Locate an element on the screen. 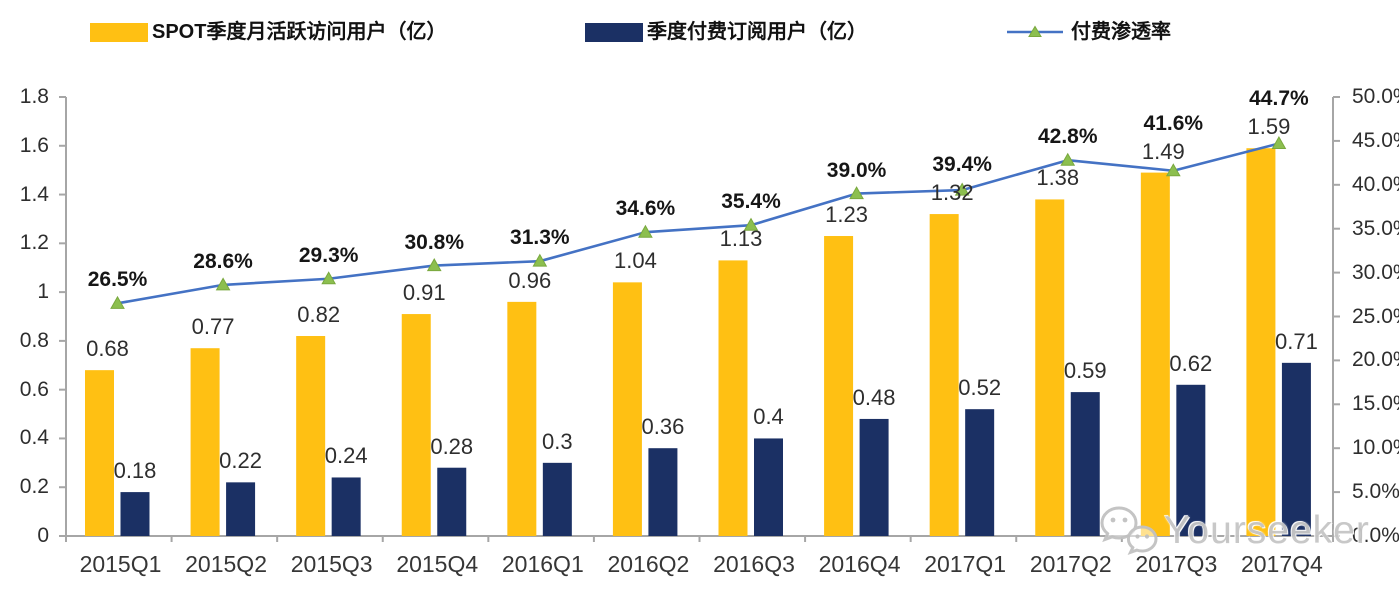 Image resolution: width=1399 pixels, height=596 pixels. penetration-label: 30.8% is located at coordinates (434, 242).